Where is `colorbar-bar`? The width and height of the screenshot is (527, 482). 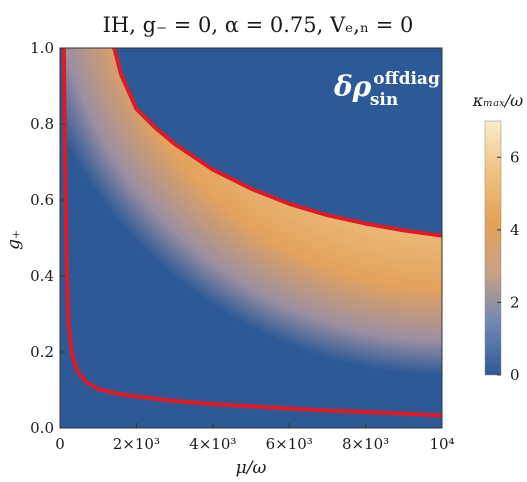 colorbar-bar is located at coordinates (493, 248).